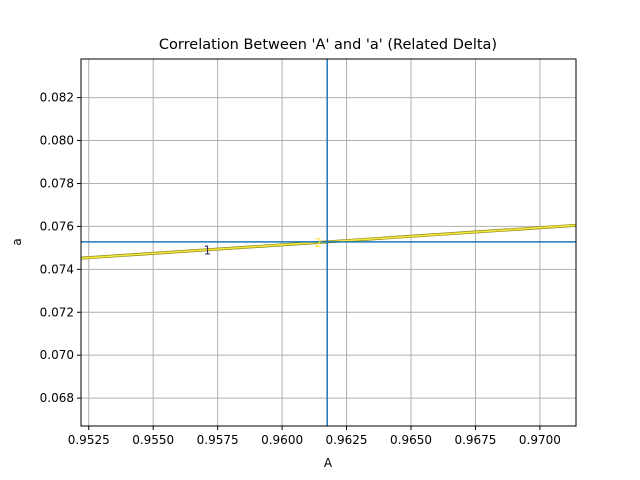 The width and height of the screenshot is (640, 480). I want to click on y-tick-label: 0.074, so click(57, 269).